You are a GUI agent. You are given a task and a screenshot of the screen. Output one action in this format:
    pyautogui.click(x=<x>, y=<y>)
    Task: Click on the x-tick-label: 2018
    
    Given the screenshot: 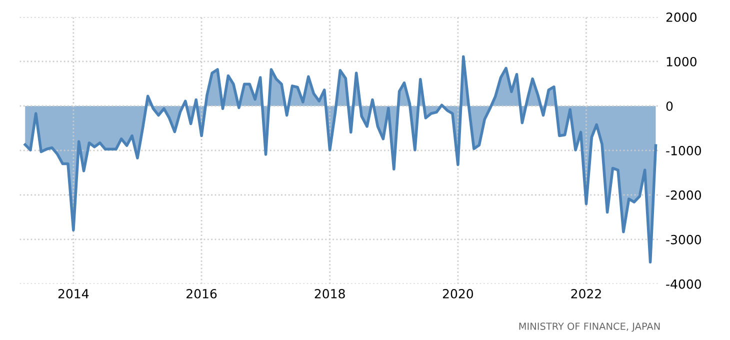 What is the action you would take?
    pyautogui.click(x=329, y=293)
    